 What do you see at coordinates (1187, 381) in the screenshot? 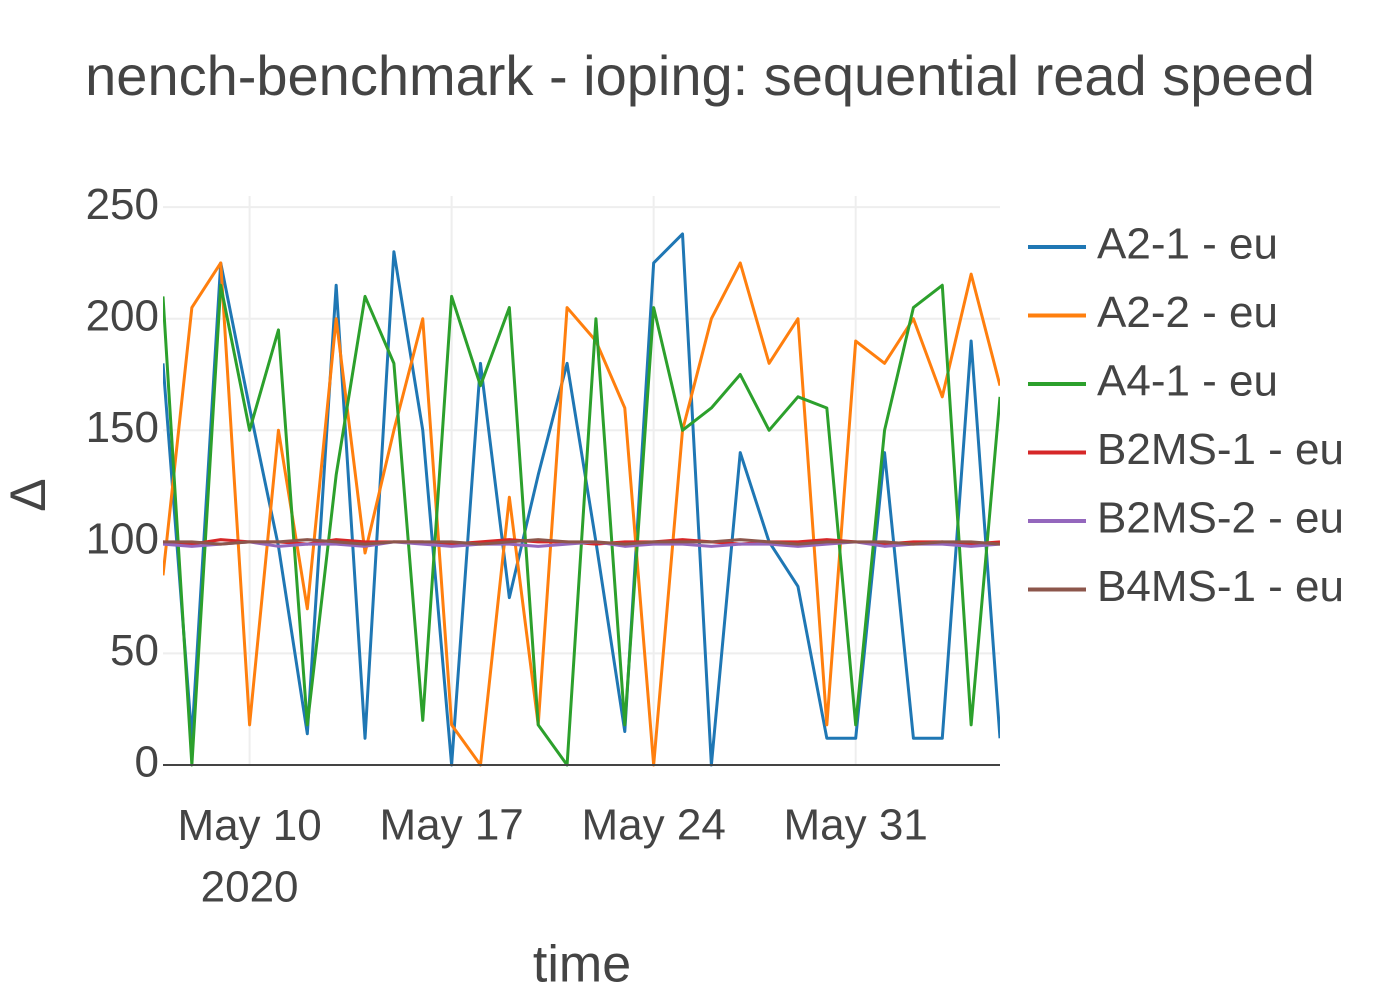
I see `legend-label: A4-1 - eu` at bounding box center [1187, 381].